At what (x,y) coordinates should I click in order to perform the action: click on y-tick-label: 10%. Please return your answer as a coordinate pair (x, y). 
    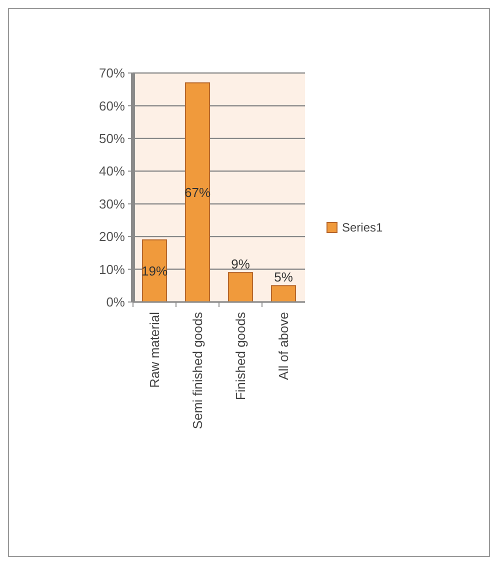
    Looking at the image, I should click on (112, 269).